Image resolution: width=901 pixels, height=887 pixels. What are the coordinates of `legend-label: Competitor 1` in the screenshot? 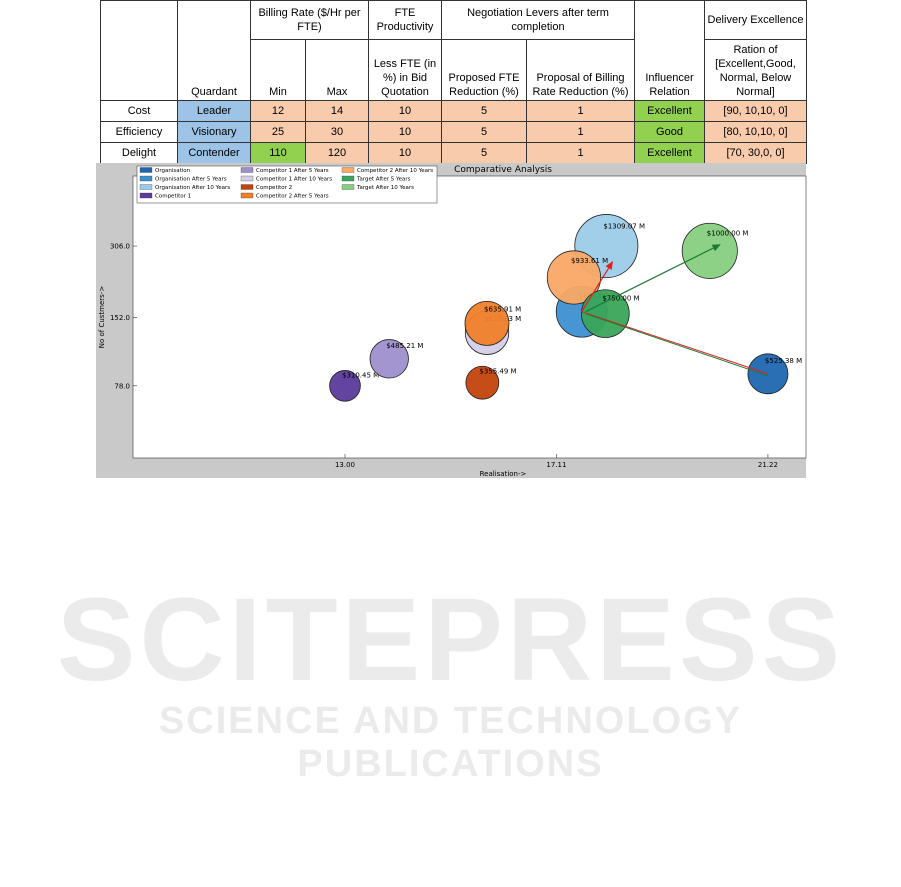 It's located at (173, 197).